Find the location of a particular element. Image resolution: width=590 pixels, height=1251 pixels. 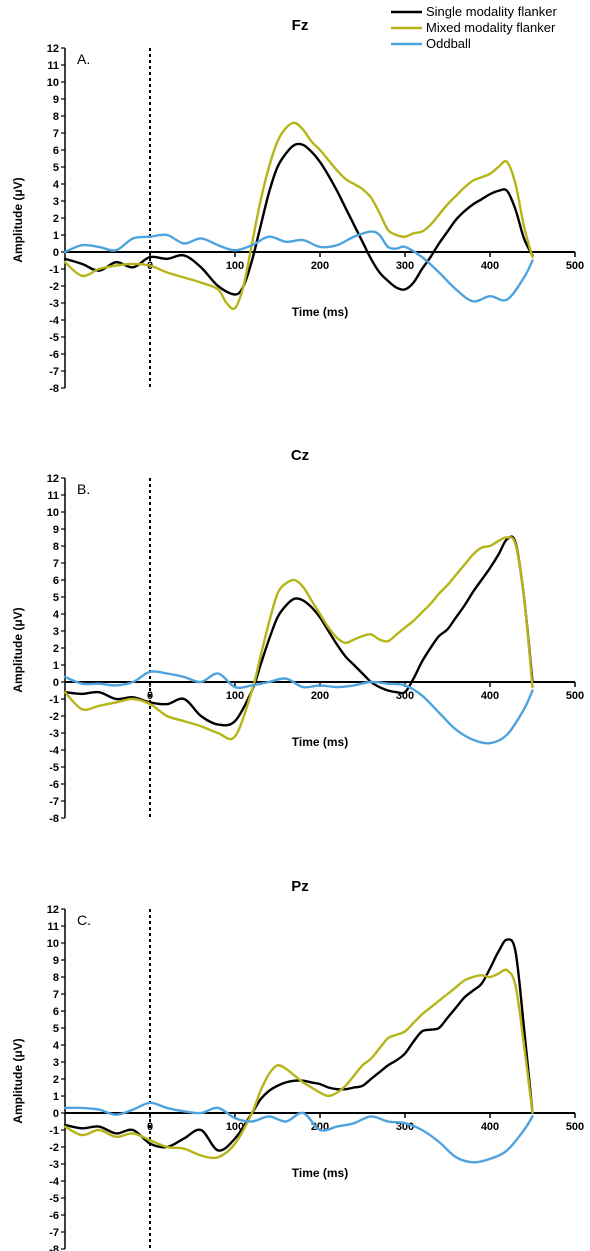

x-axis-label-fz: Time (ms) is located at coordinates (320, 312).